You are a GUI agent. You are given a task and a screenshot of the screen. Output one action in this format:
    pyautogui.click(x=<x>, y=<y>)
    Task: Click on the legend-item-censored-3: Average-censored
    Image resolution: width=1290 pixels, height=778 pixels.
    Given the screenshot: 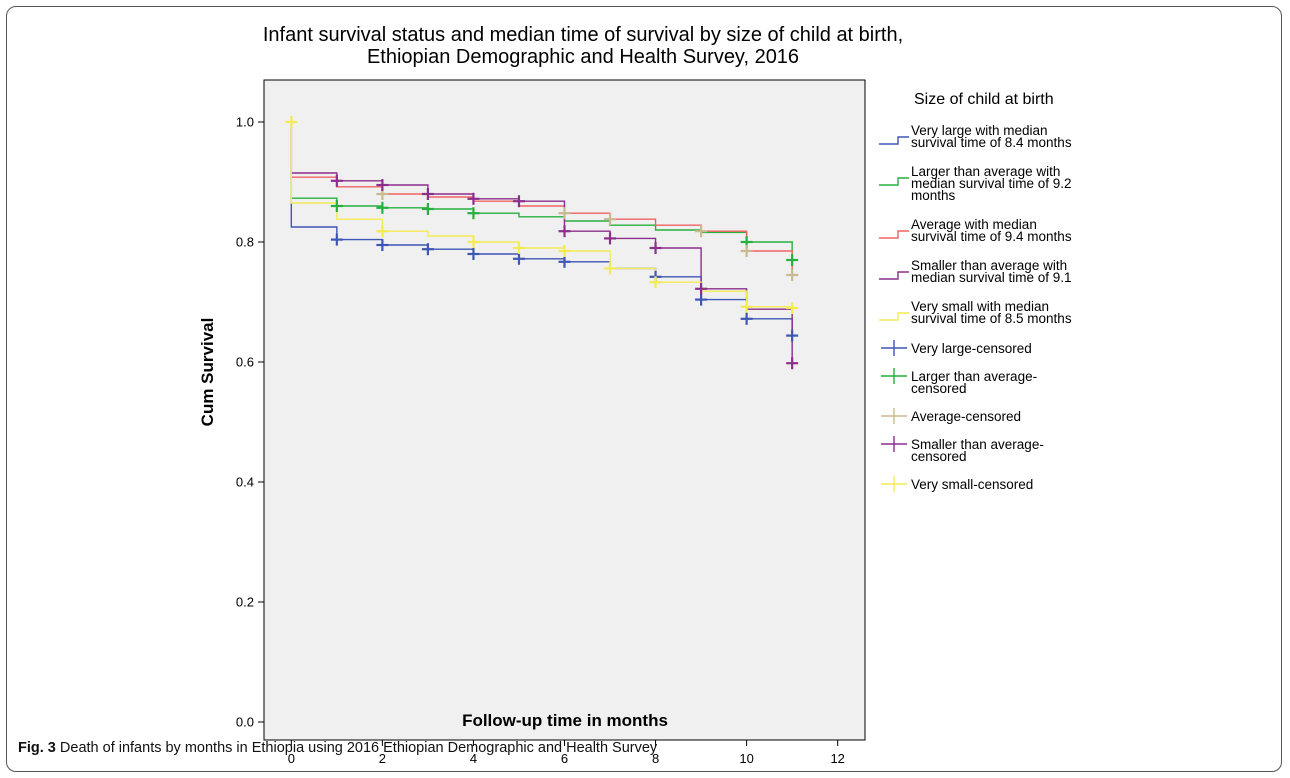 What is the action you would take?
    pyautogui.click(x=951, y=416)
    